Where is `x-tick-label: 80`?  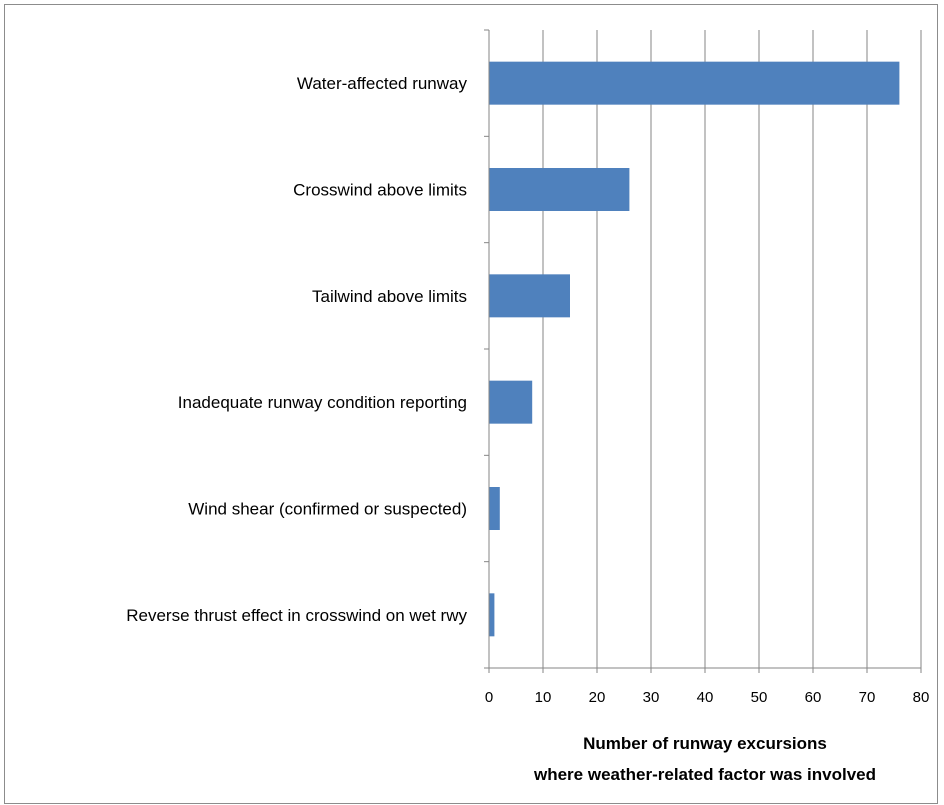
x-tick-label: 80 is located at coordinates (921, 697).